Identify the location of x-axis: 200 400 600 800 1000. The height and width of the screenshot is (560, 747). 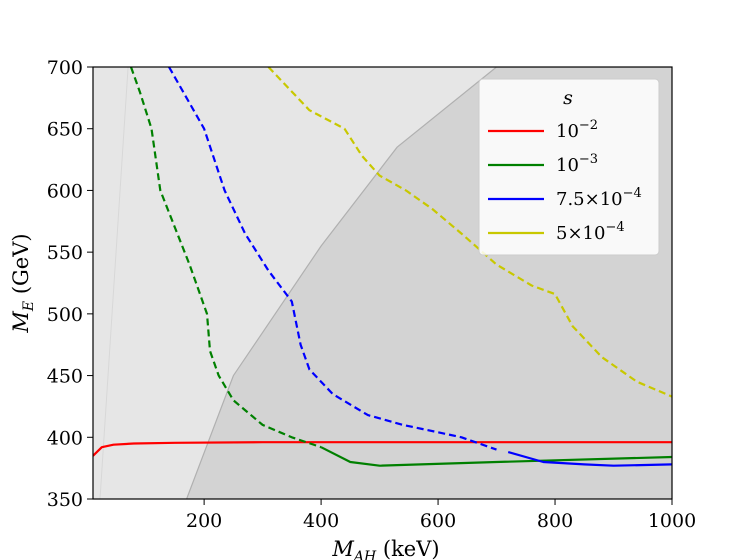
(441, 515).